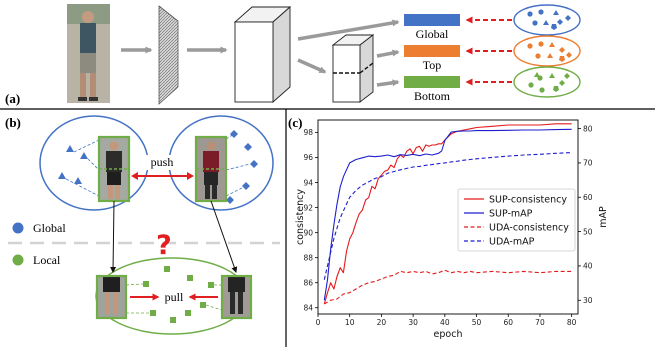 Image resolution: width=655 pixels, height=347 pixels. What do you see at coordinates (12, 98) in the screenshot?
I see `panel-a-label: (a)` at bounding box center [12, 98].